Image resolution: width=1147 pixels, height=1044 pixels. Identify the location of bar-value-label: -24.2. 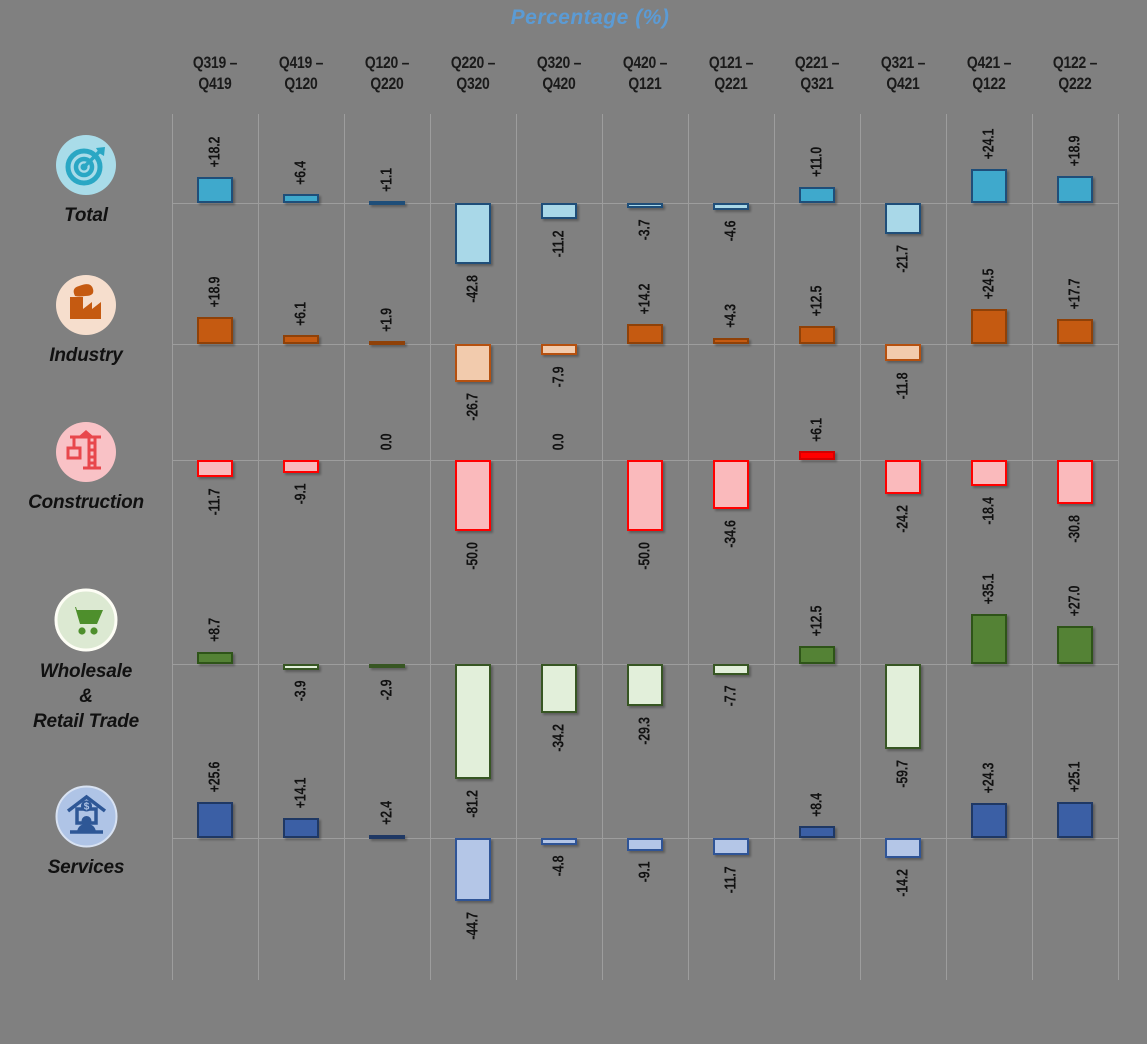
(903, 519).